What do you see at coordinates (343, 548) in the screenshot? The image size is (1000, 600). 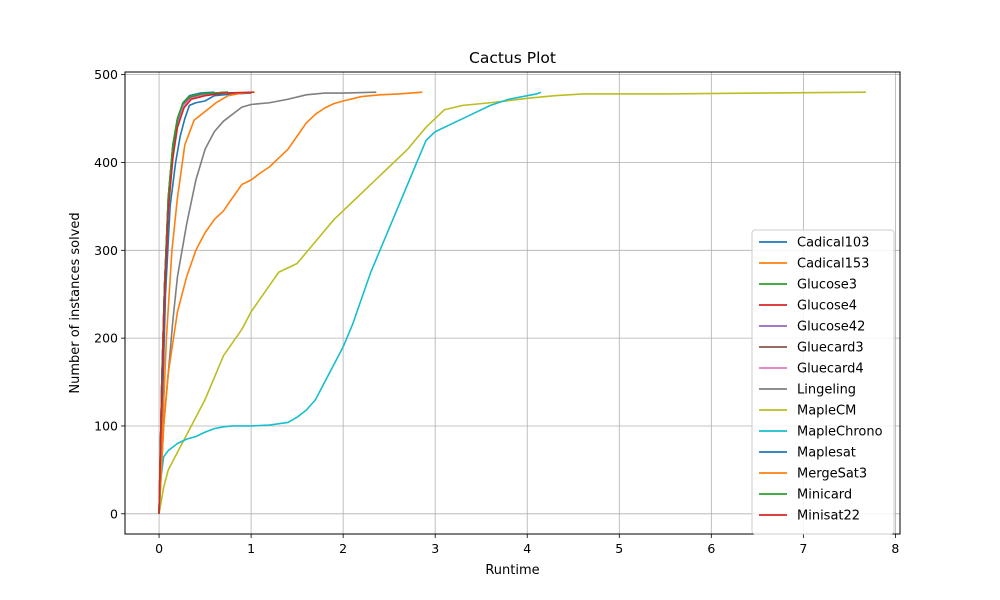 I see `x-tick-label: 2` at bounding box center [343, 548].